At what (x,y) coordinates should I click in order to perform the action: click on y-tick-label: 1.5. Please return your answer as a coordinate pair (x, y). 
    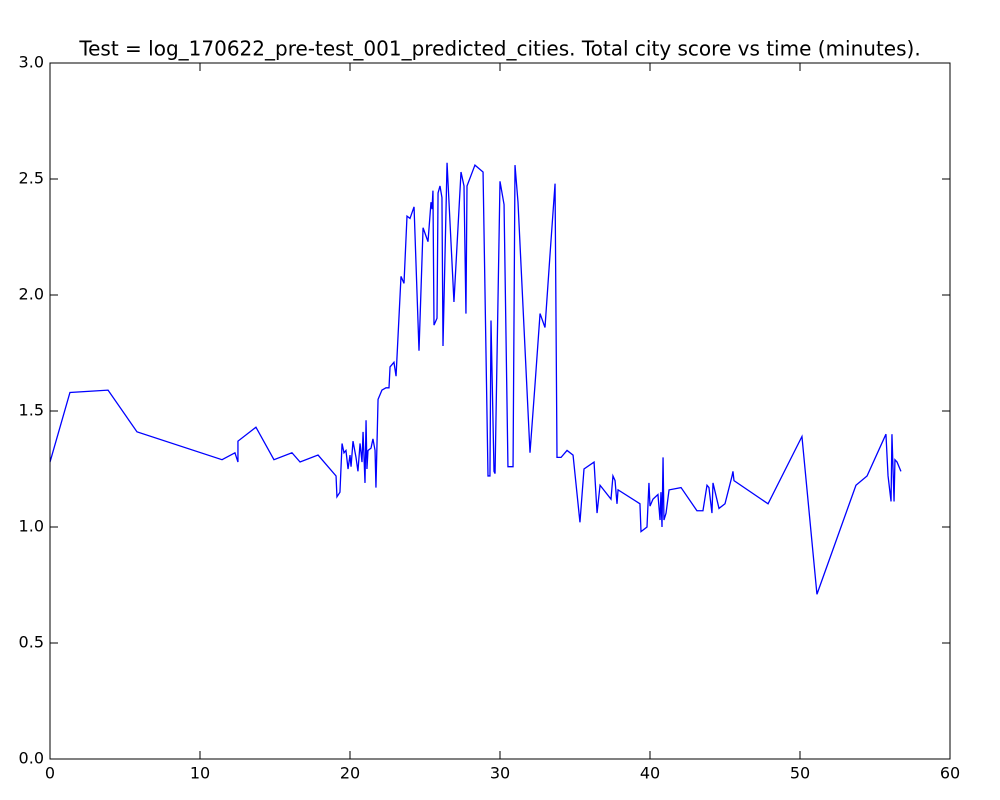
    Looking at the image, I should click on (31, 410).